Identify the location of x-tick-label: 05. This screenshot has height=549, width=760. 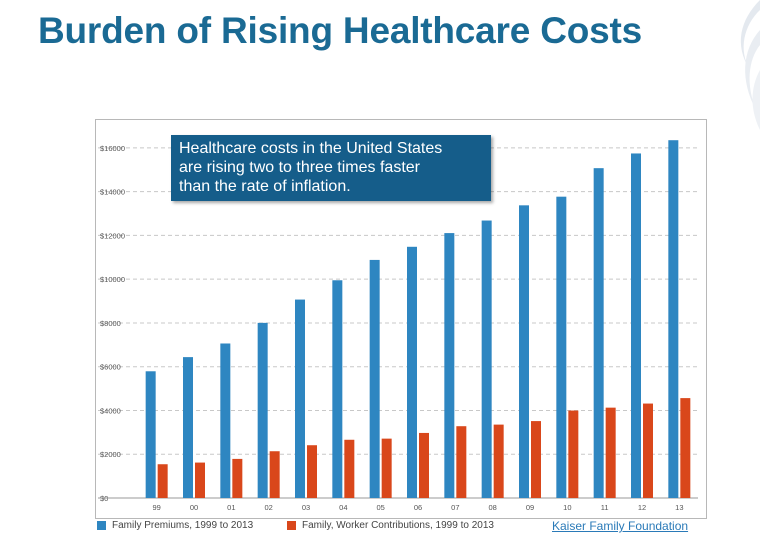
(380, 507).